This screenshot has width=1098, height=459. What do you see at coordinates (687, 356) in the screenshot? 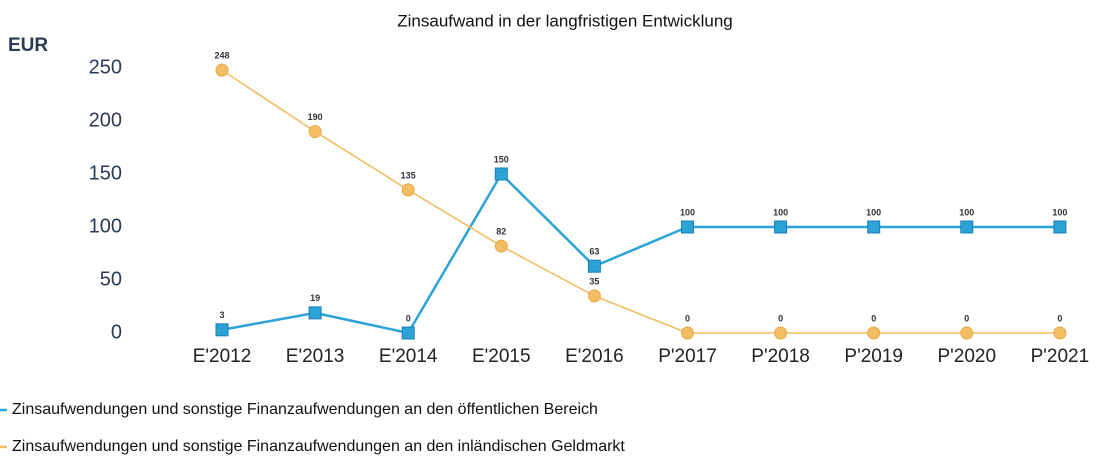
I see `x-tick-label: P'2017` at bounding box center [687, 356].